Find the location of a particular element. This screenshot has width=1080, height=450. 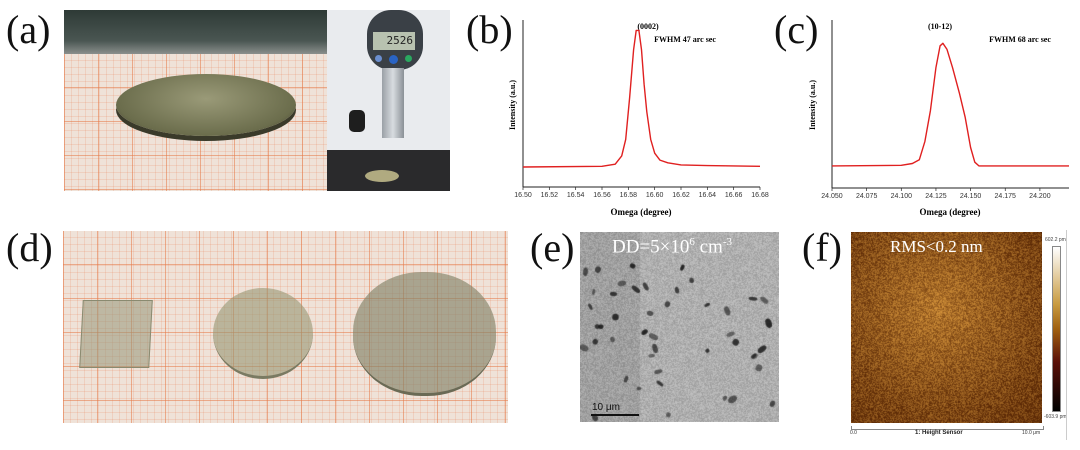

chart-c-annotation-2: FWHM 68 arc sec is located at coordinates (1020, 39).